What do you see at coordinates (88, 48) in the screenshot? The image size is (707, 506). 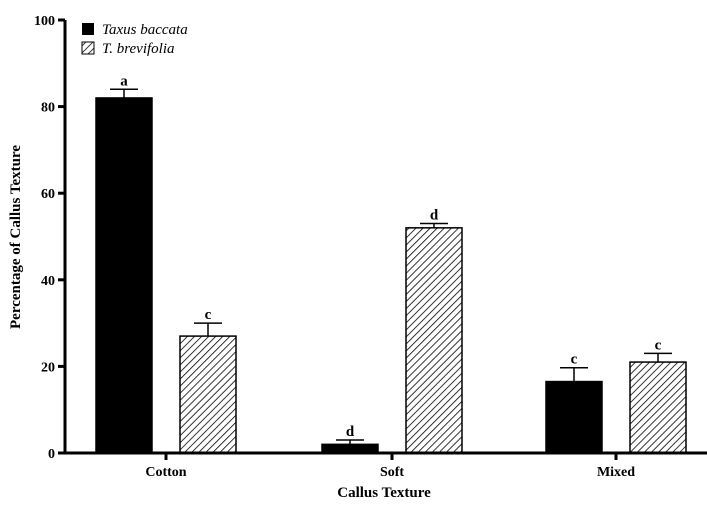 I see `legend-swatch-t-brevifolia` at bounding box center [88, 48].